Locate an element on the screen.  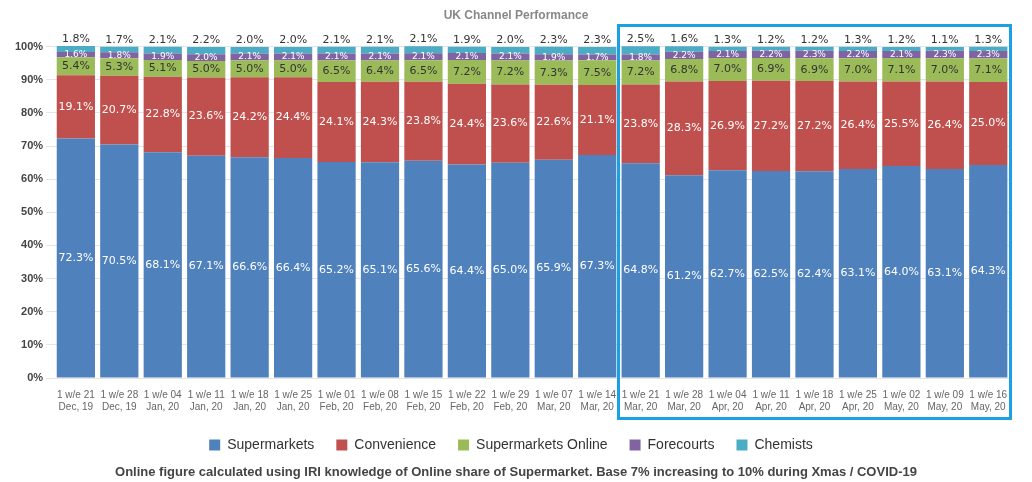
data-label: 23.6% is located at coordinates (206, 116).